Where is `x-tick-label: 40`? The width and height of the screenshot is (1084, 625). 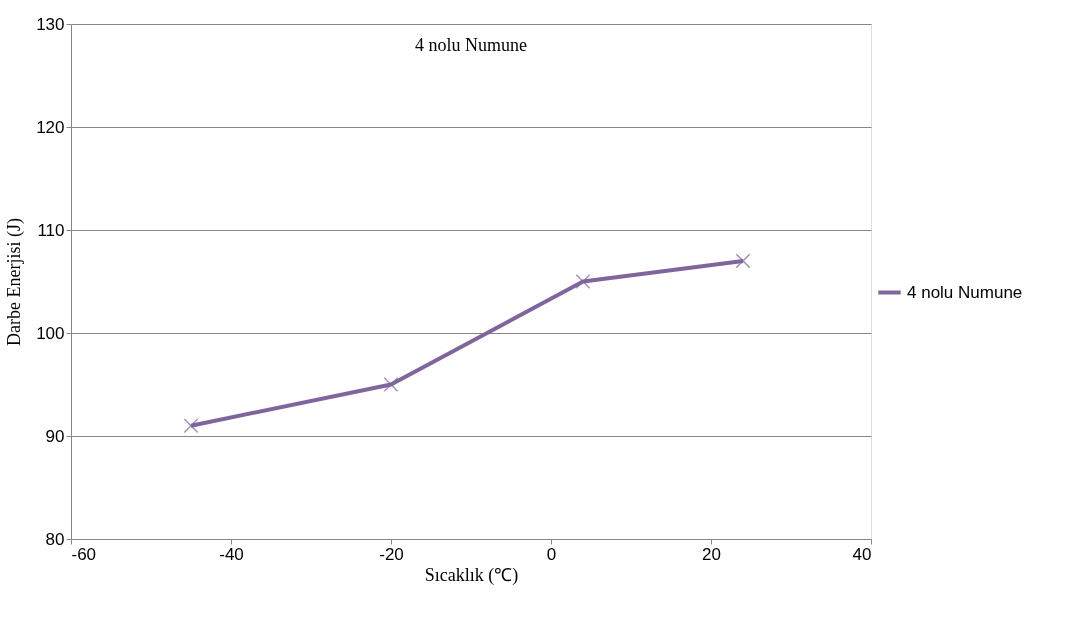
x-tick-label: 40 is located at coordinates (862, 554).